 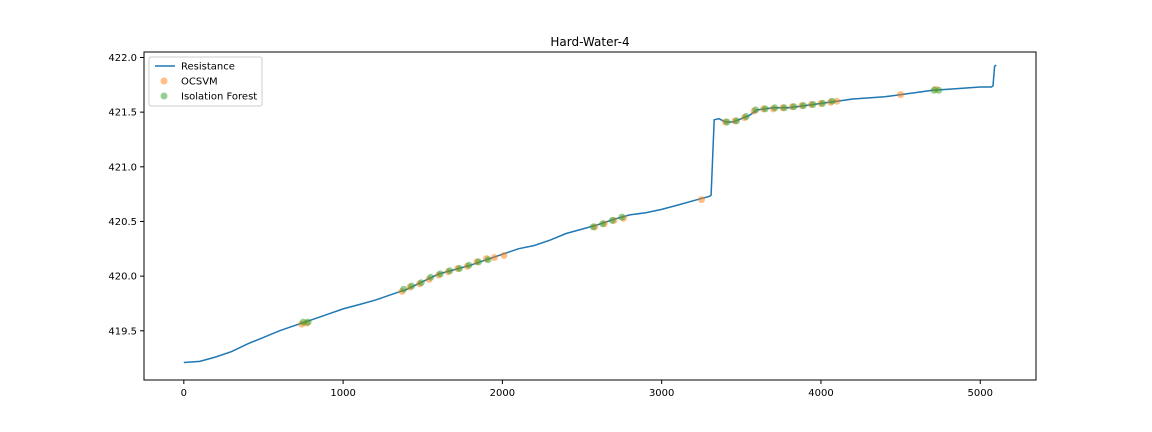 What do you see at coordinates (122, 58) in the screenshot?
I see `y-tick-label: 422.0` at bounding box center [122, 58].